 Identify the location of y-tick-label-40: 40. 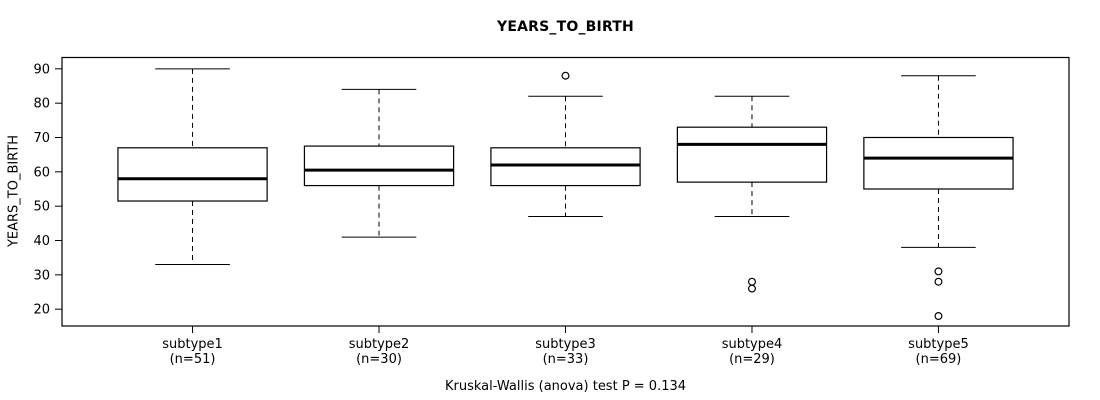
(41, 241).